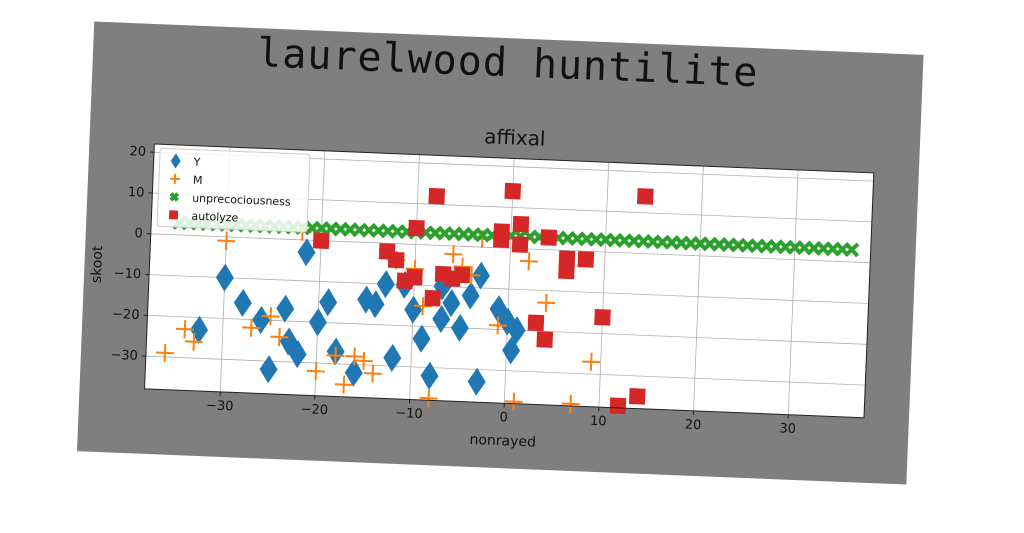  What do you see at coordinates (787, 429) in the screenshot?
I see `x-tick-label: 30` at bounding box center [787, 429].